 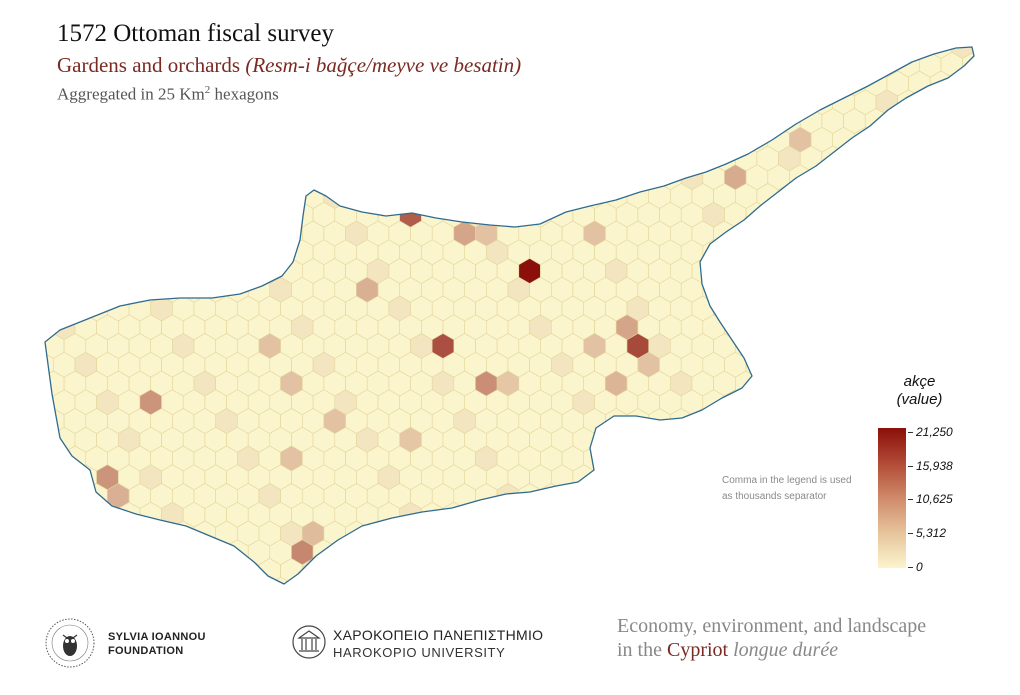 I want to click on legend-title-line2: (value), so click(x=919, y=399).